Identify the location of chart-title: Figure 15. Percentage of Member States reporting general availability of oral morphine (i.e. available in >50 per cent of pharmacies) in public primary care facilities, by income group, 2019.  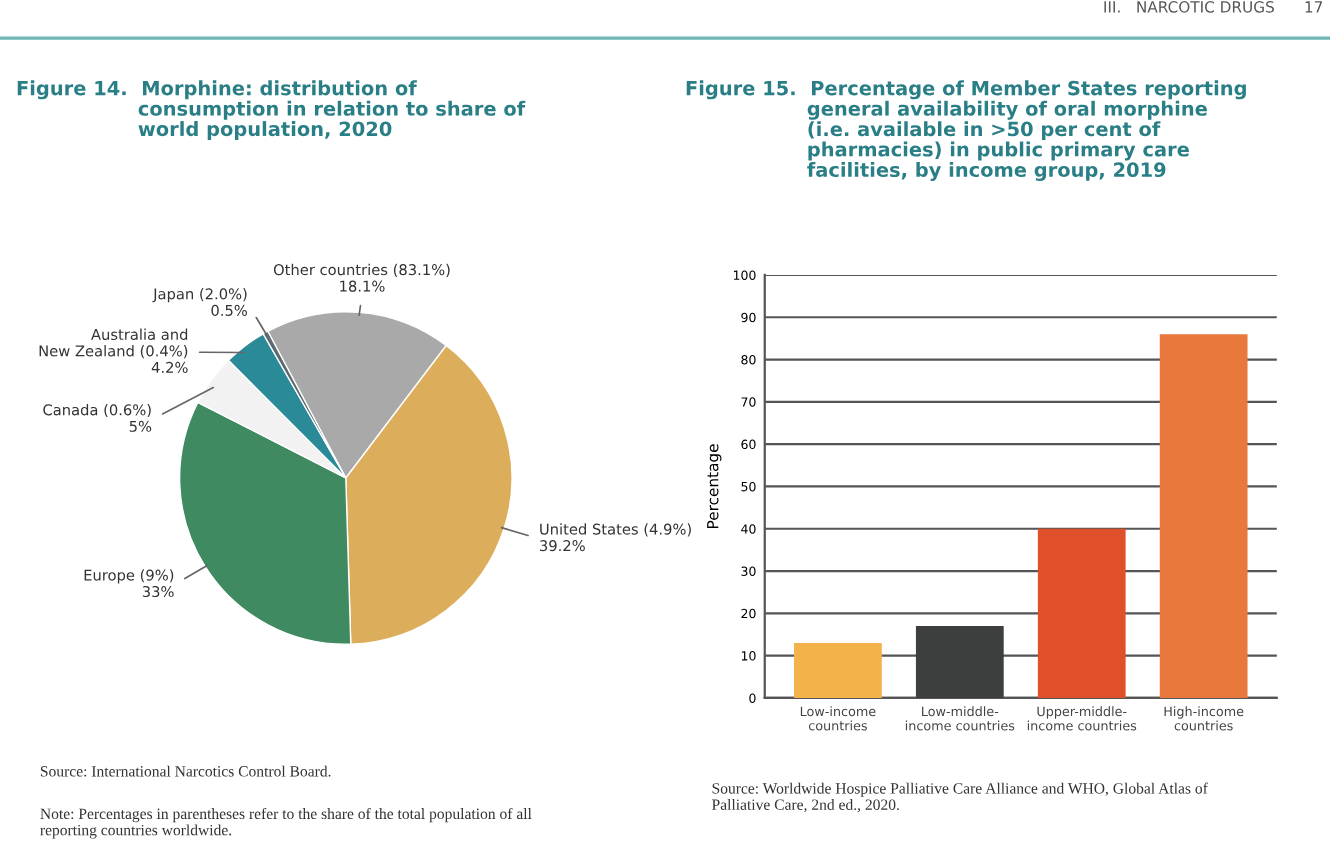
(966, 130).